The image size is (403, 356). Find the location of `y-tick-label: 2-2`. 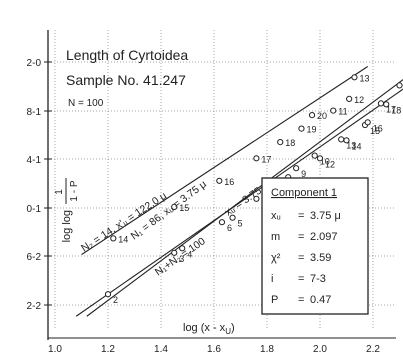

y-tick-label: 2-2 is located at coordinates (34, 306).